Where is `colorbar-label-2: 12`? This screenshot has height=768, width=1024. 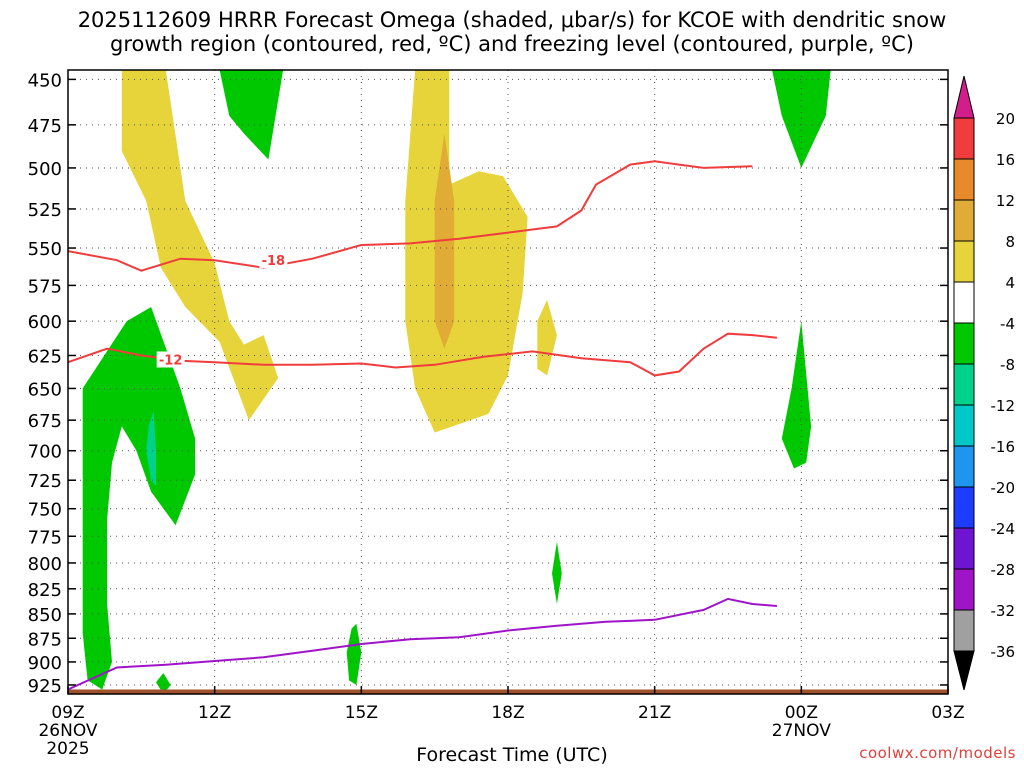
colorbar-label-2: 12 is located at coordinates (1005, 201).